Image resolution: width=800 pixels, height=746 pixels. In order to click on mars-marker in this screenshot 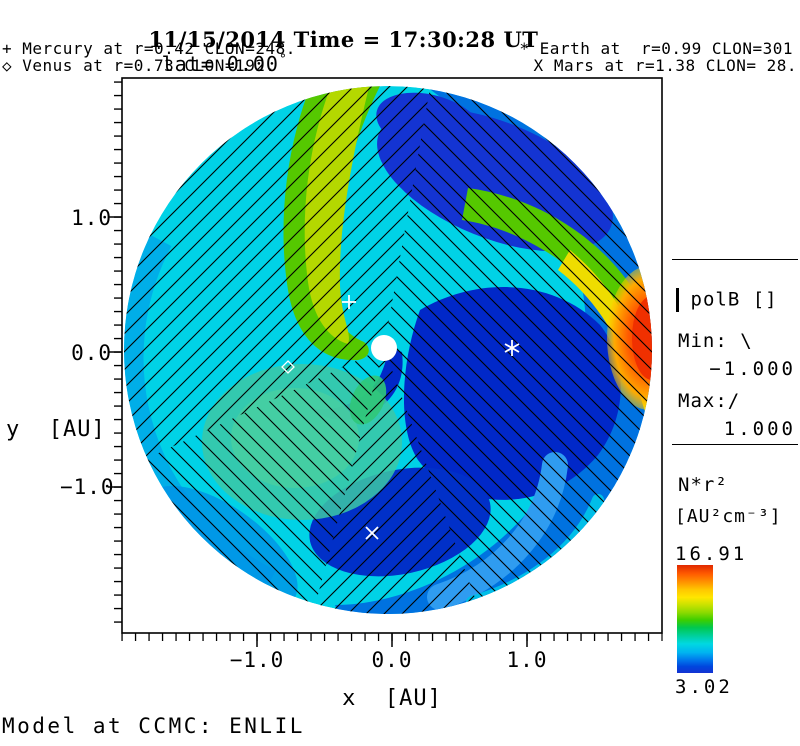, I will do `click(372, 533)`.